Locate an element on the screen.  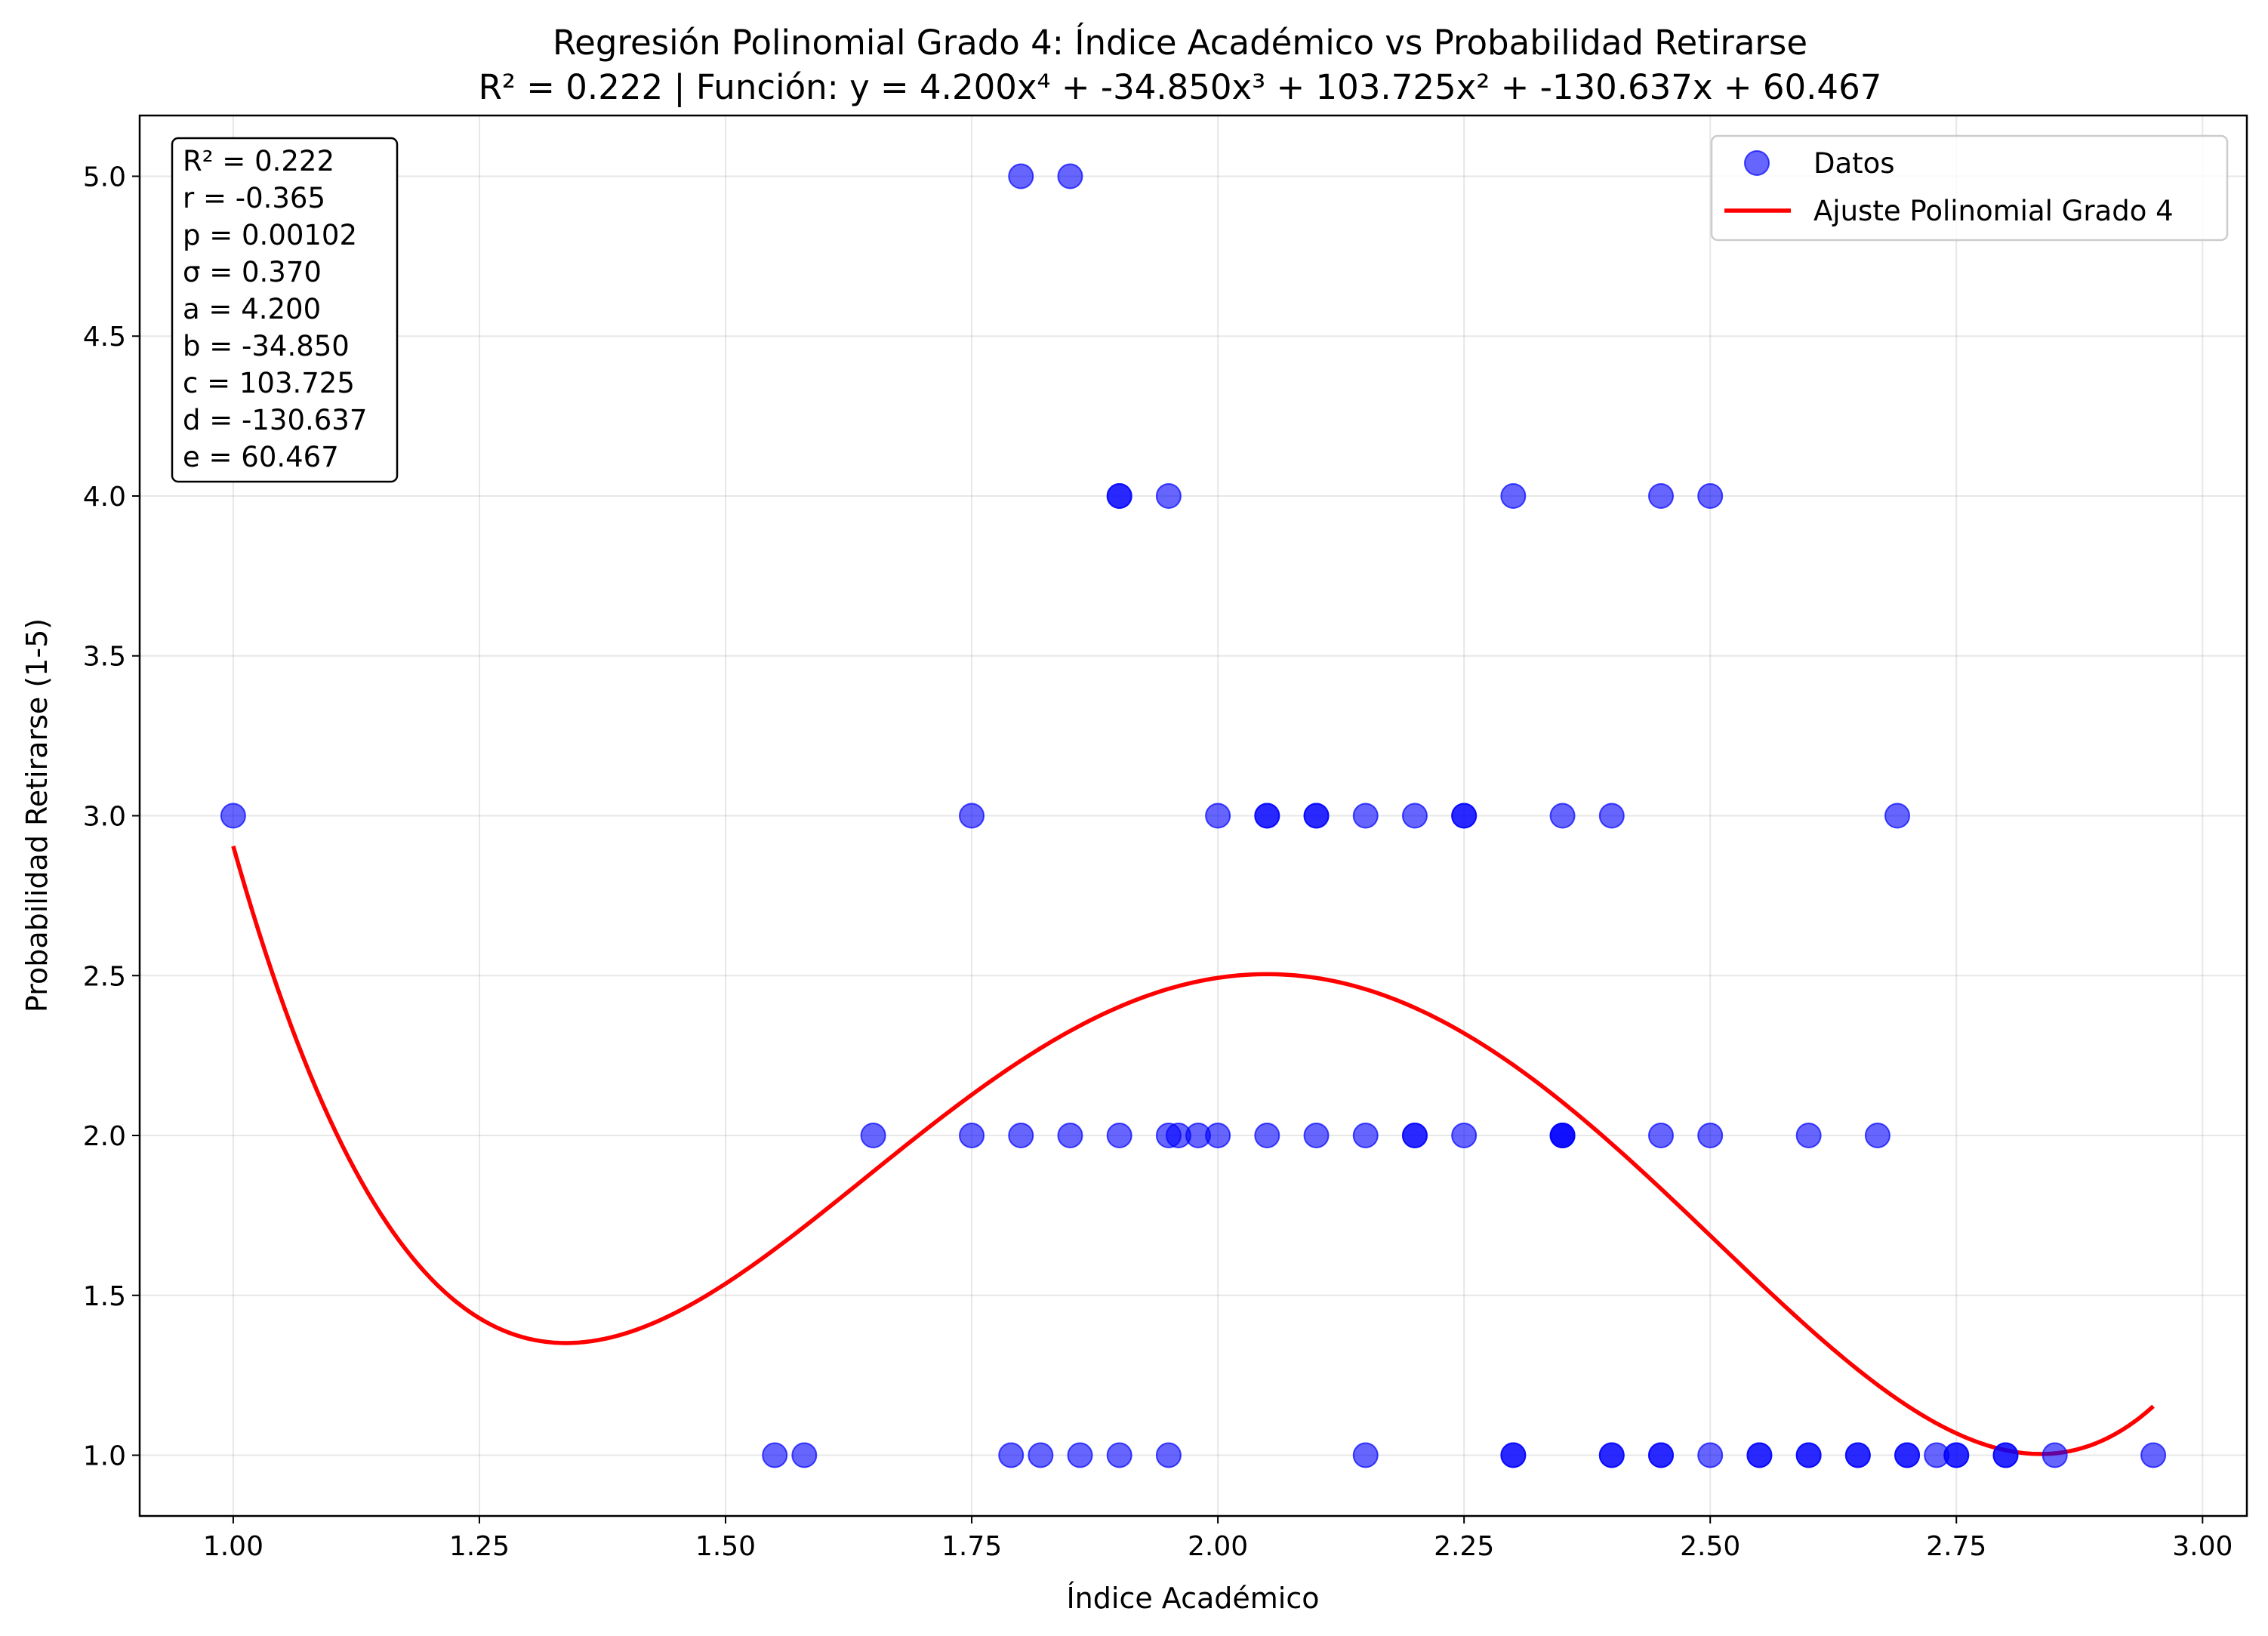
x-axis-ticks: 1.00 1.25 1.50 1.75 2.00 2.25 2.50 2.75 3.00 is located at coordinates (1218, 1539).